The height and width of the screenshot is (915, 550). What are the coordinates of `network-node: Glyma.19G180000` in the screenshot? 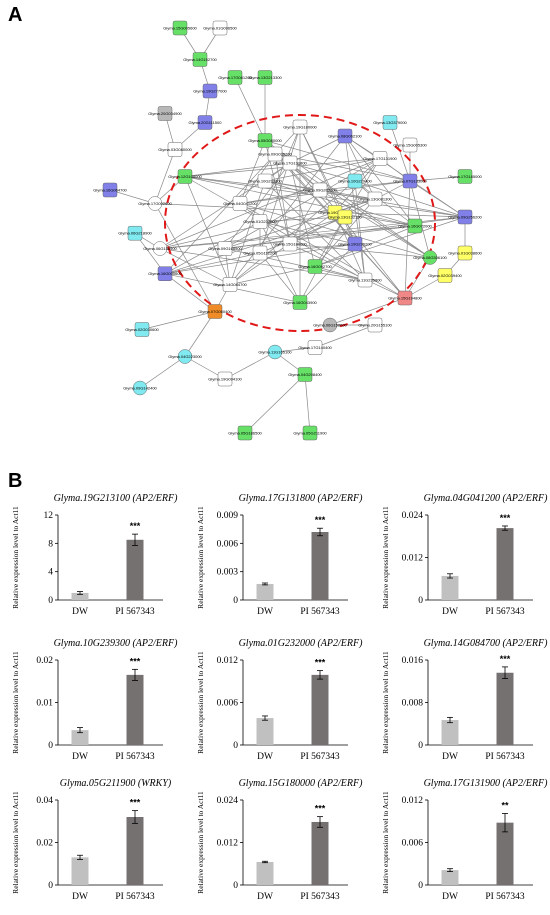 It's located at (300, 127).